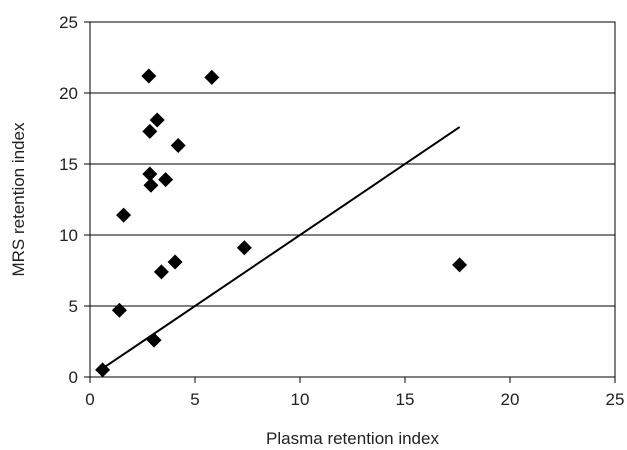 The height and width of the screenshot is (450, 627). Describe the element at coordinates (300, 399) in the screenshot. I see `x-tick-label: 10` at that location.